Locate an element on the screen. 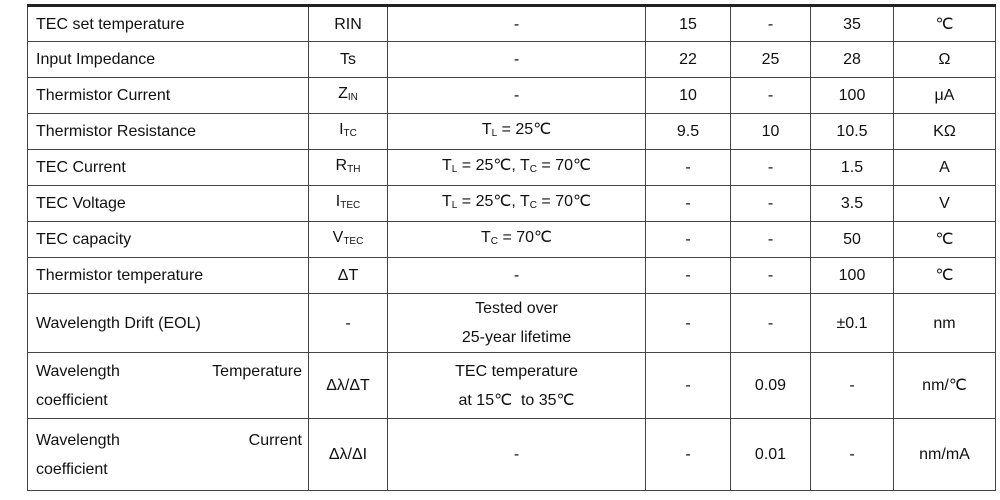  table-cell: Thermistor Resistance is located at coordinates (168, 131).